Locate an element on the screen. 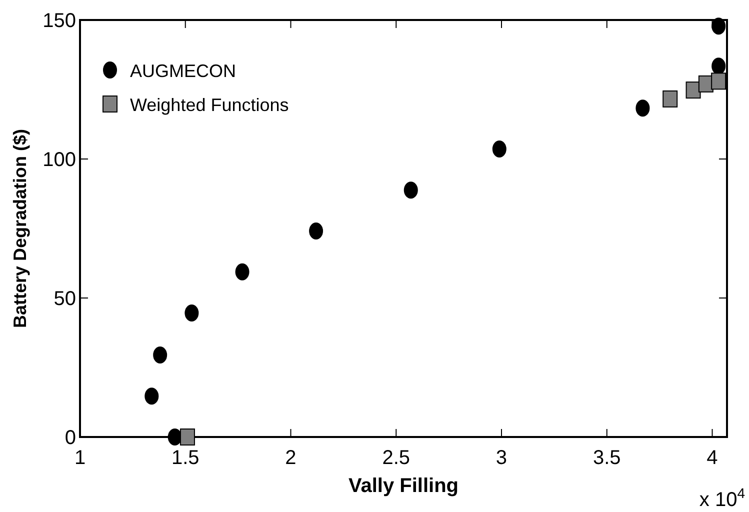 The width and height of the screenshot is (749, 512). y-tick-label: 50 is located at coordinates (65, 299).